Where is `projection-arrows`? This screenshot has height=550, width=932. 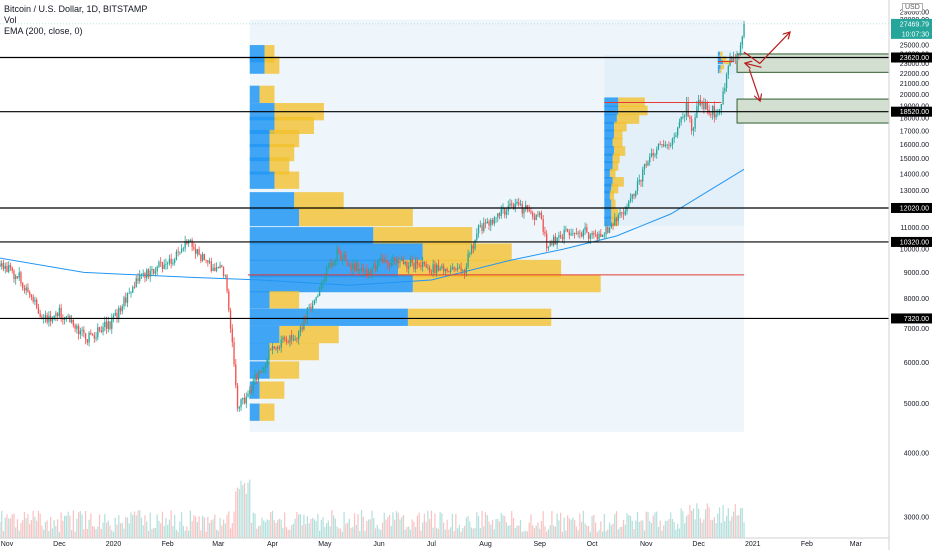
projection-arrows is located at coordinates (766, 67).